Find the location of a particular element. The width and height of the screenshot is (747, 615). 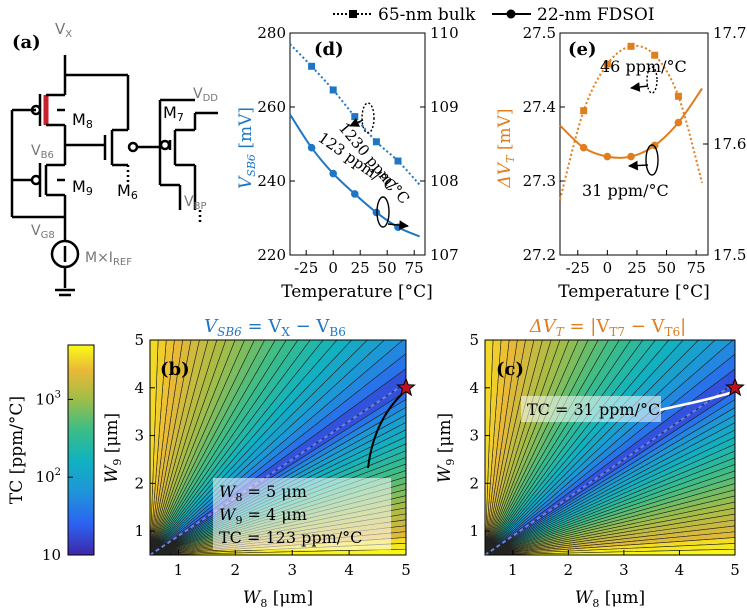

legend-fdsoi-marker is located at coordinates (511, 14).